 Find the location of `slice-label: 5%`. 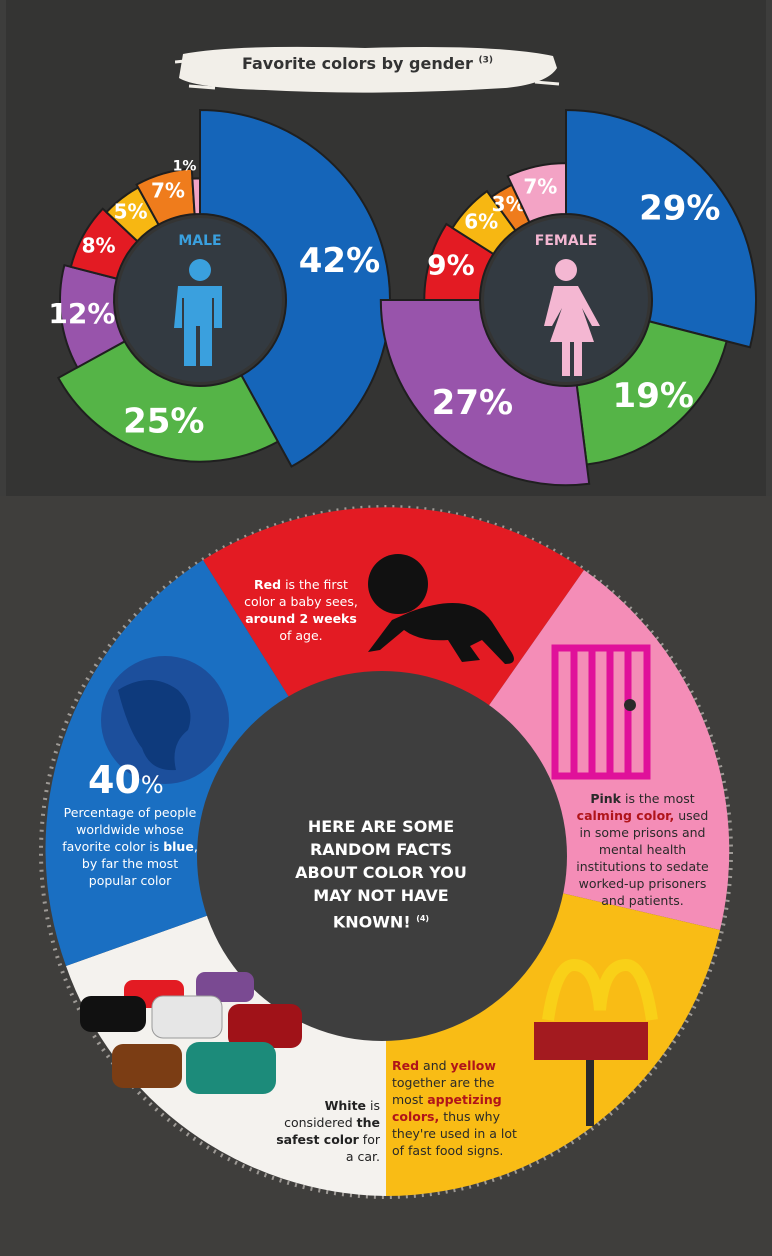

slice-label: 5% is located at coordinates (131, 212).